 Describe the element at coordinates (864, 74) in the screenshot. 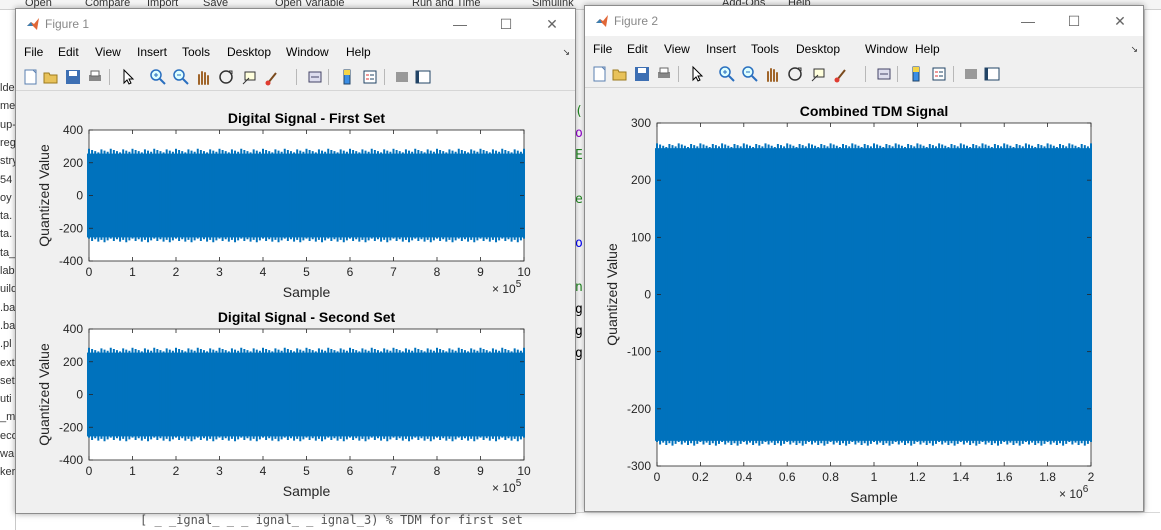

I see `figure-2-toolbar` at that location.